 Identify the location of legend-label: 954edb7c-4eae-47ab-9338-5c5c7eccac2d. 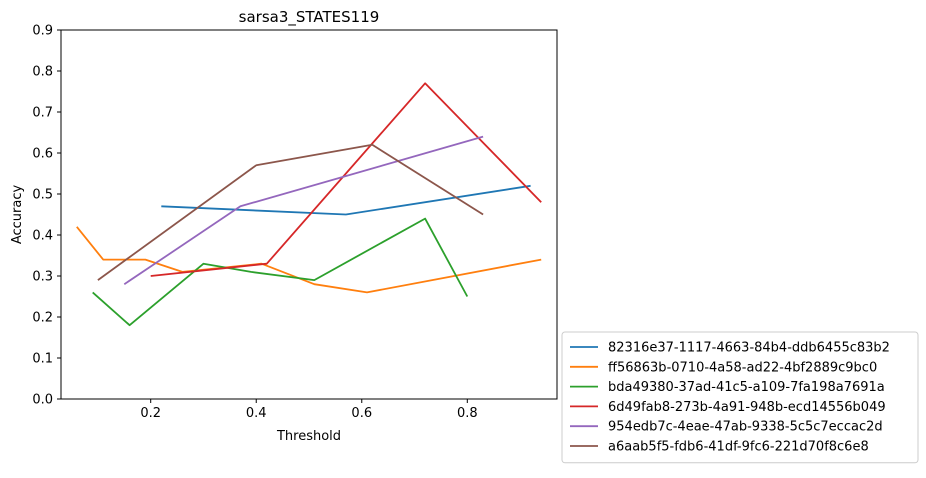
(745, 427).